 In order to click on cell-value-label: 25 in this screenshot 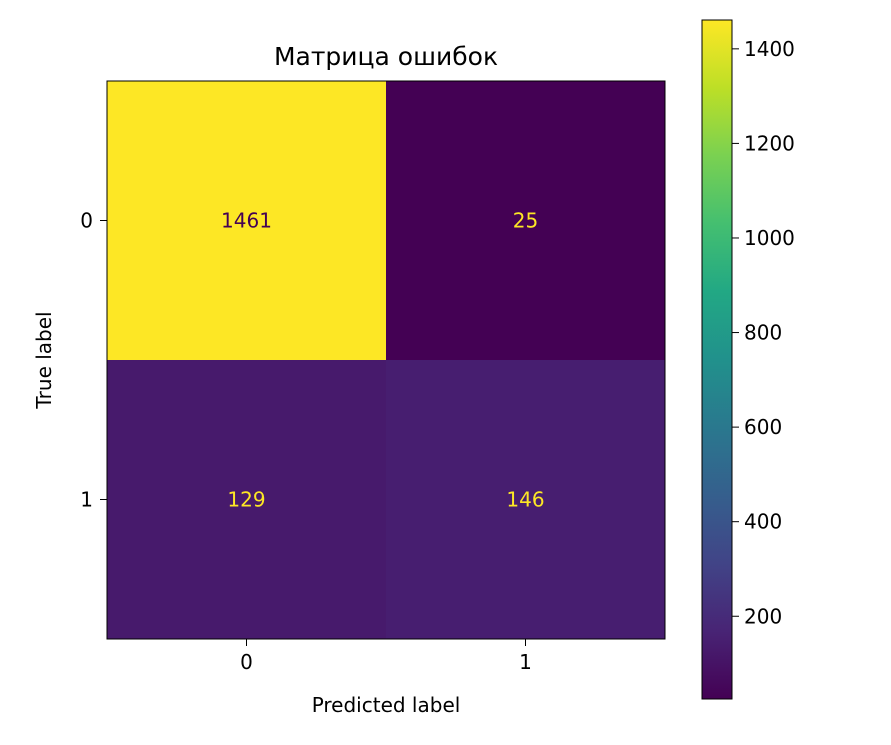, I will do `click(525, 221)`.